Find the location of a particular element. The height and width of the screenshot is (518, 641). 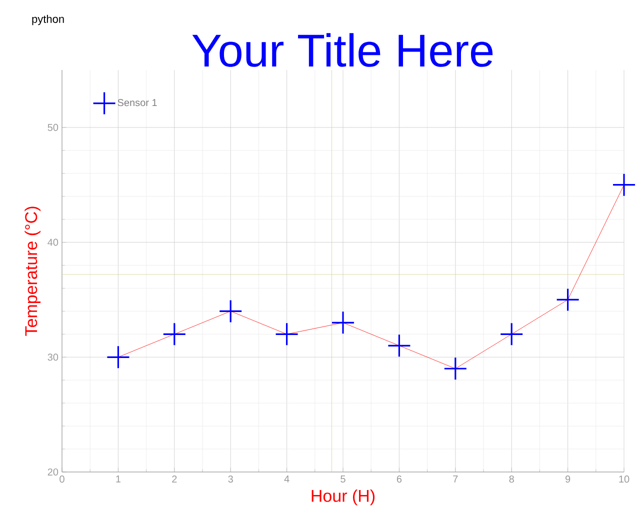

x-tick-label: 4 is located at coordinates (287, 479).